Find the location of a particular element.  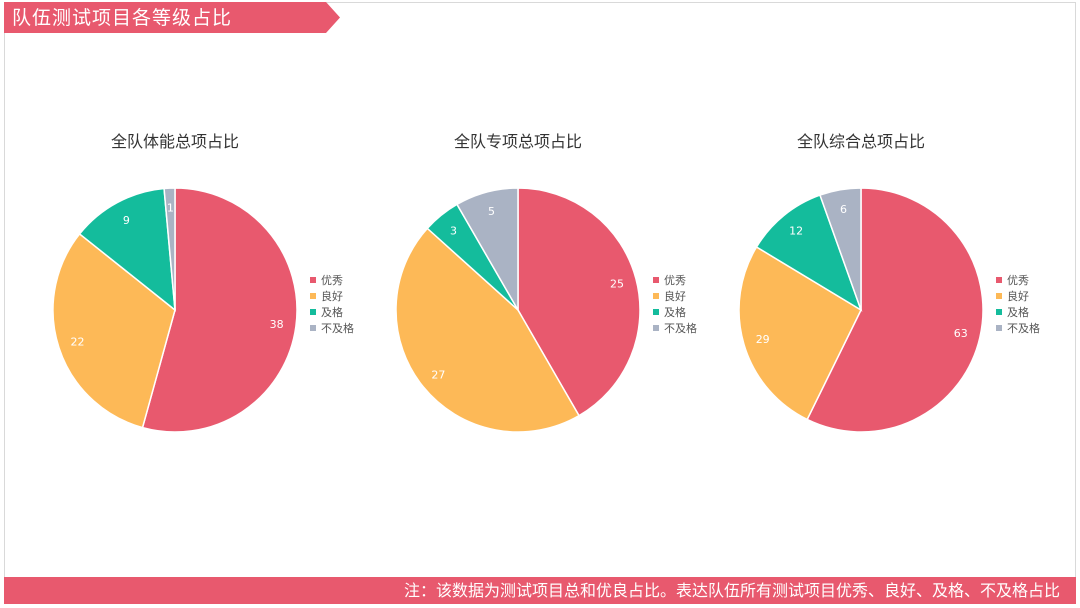

data-label-excellent: 38 is located at coordinates (277, 324).